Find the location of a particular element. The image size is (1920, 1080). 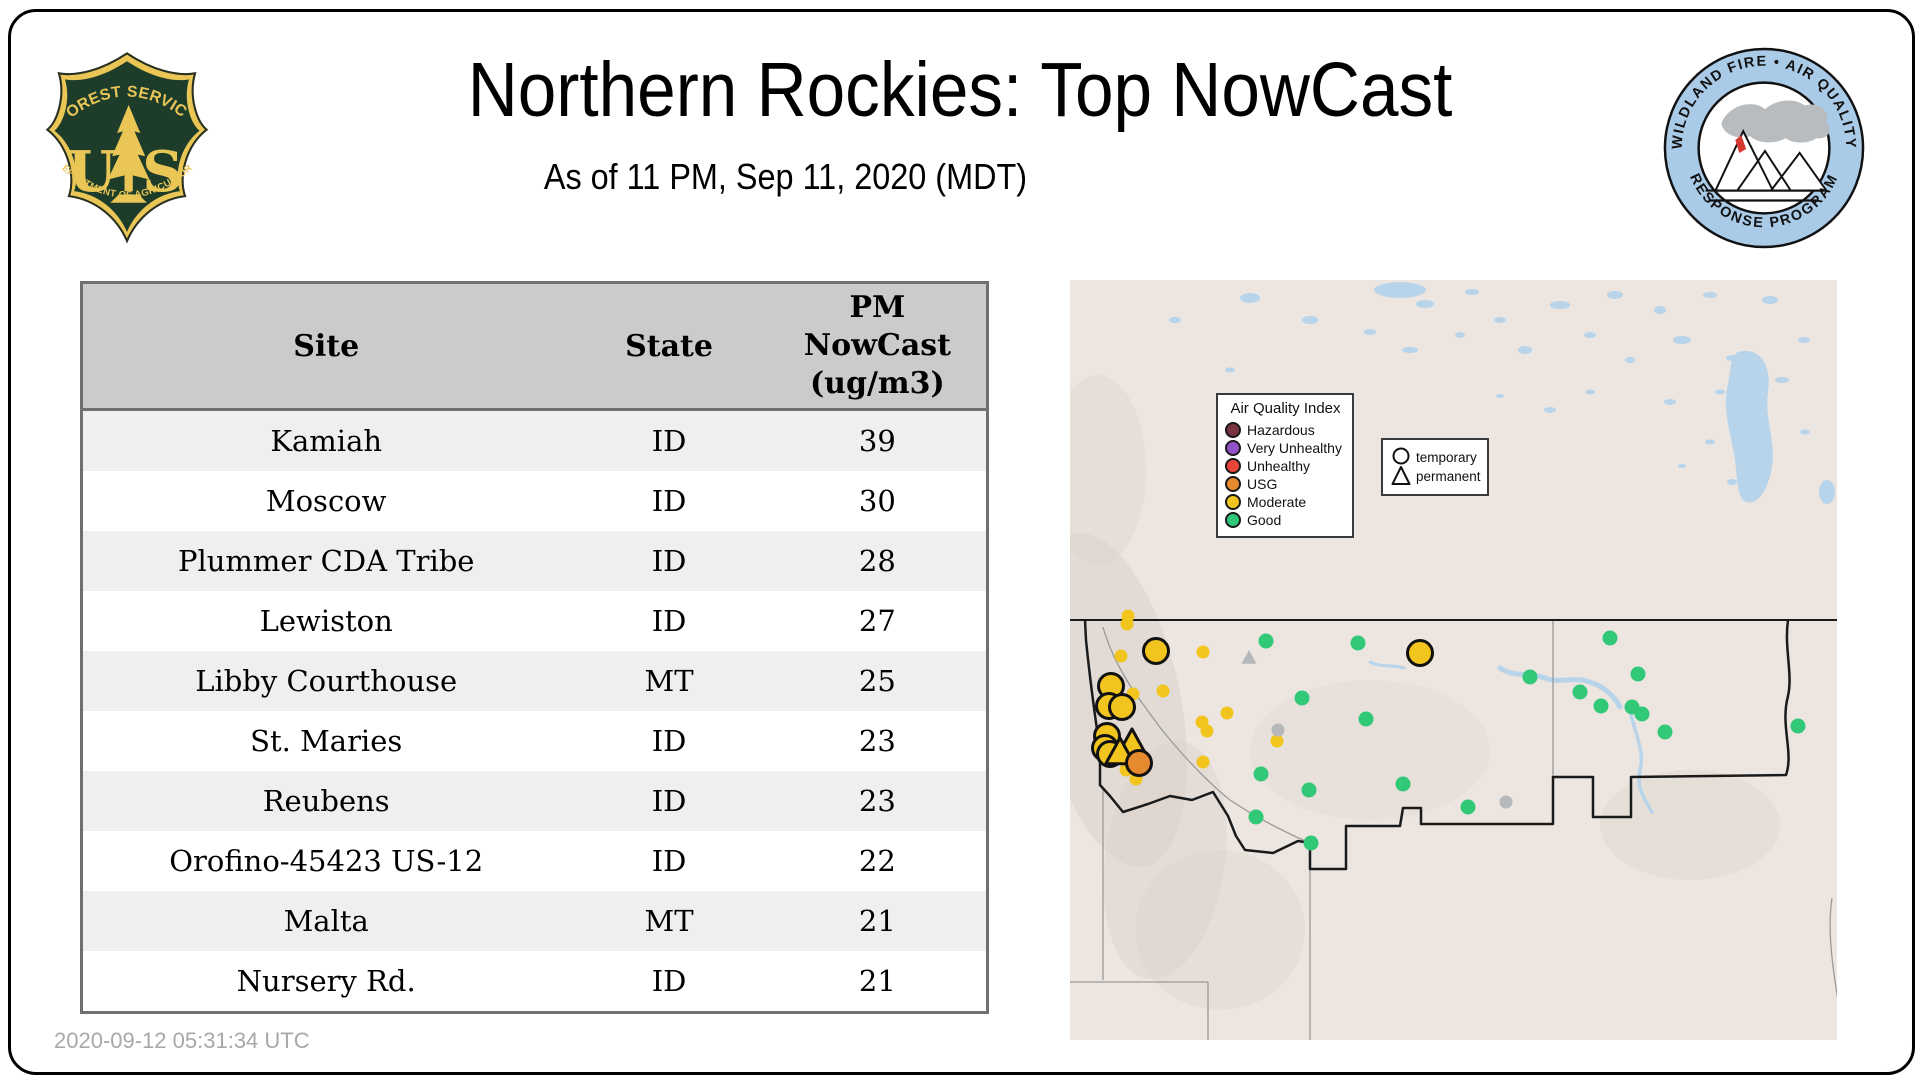

table-row: Libby Courthouse MT 25 is located at coordinates (534, 681).